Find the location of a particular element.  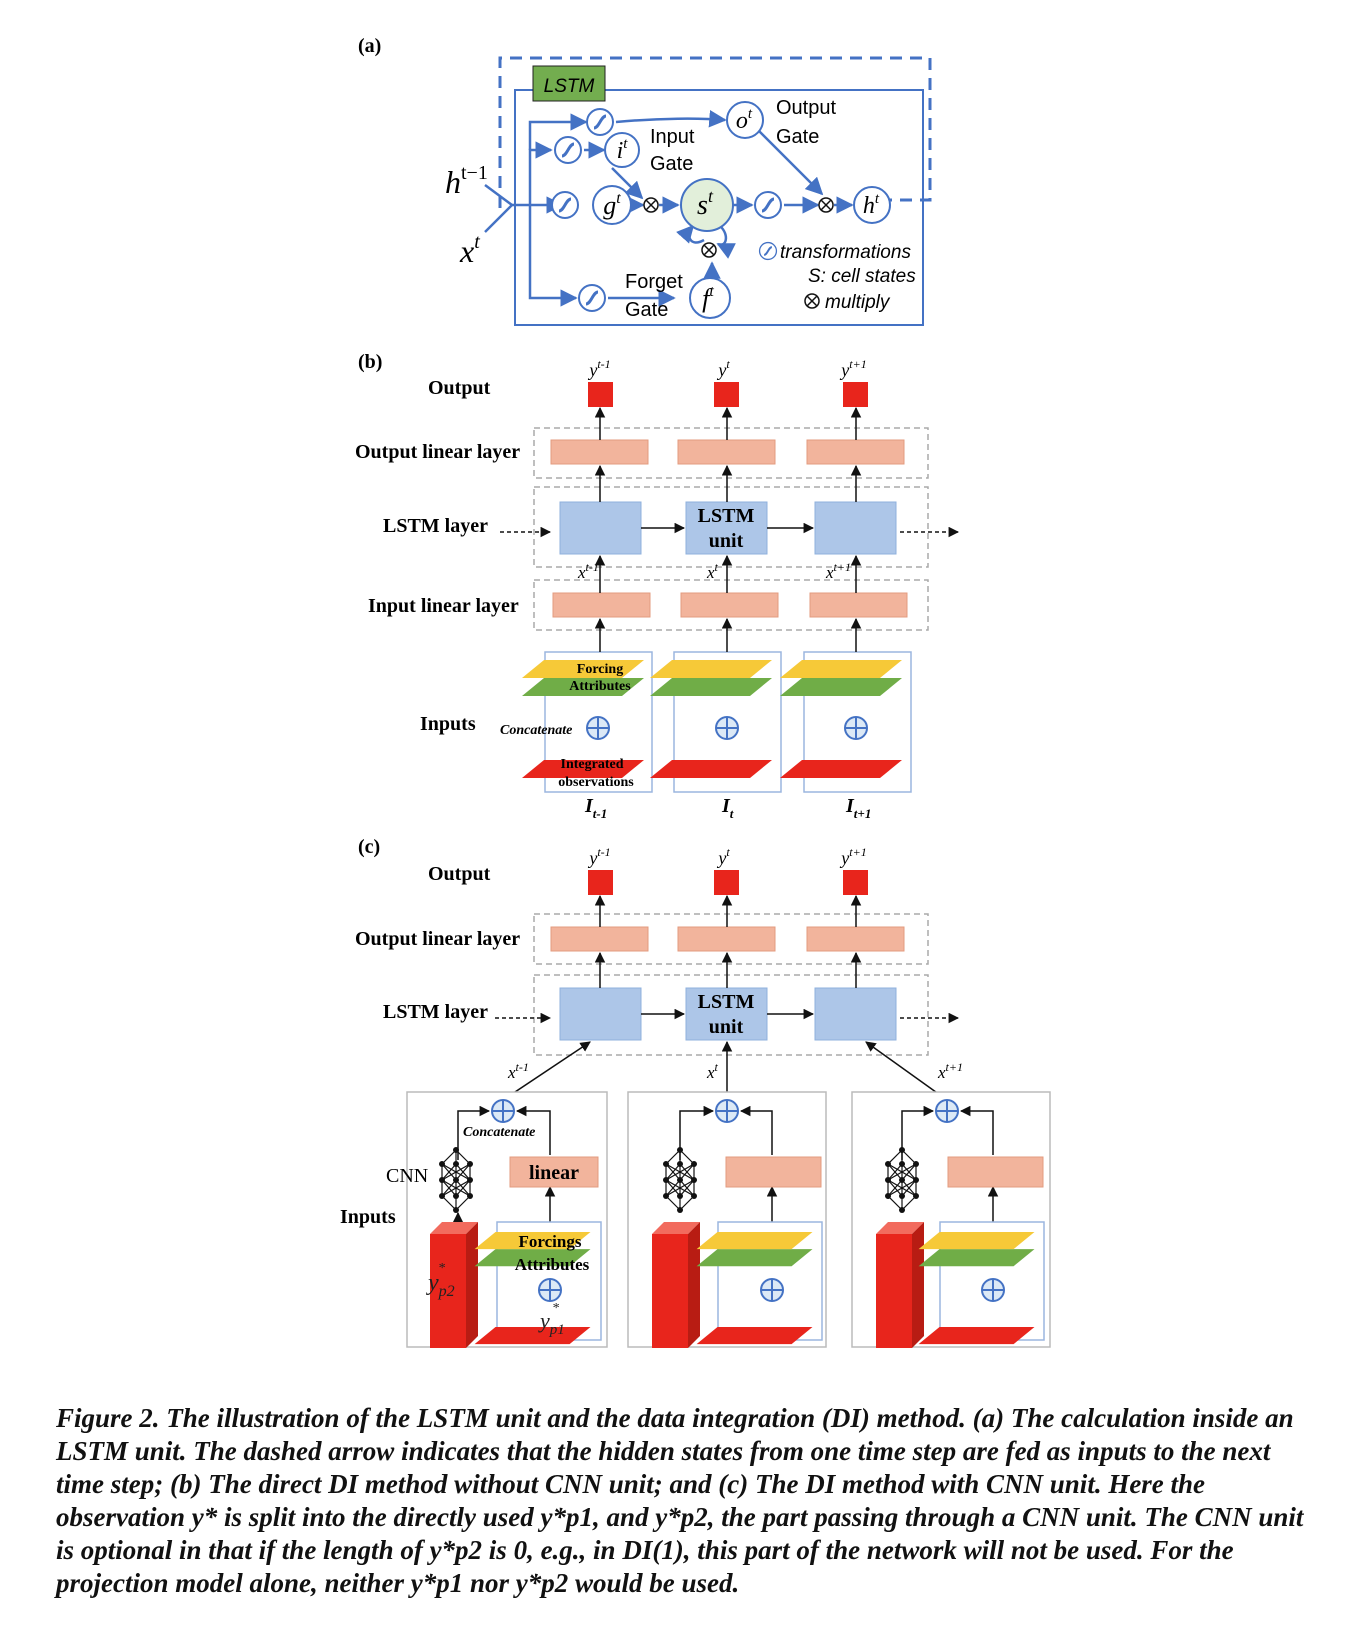

lstm-tag is located at coordinates (569, 83).